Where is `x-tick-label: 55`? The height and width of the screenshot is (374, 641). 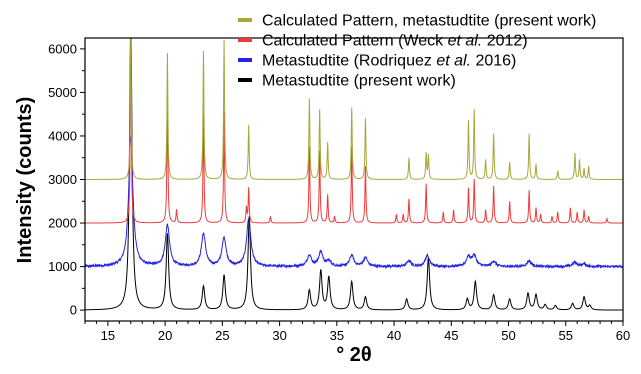
x-tick-label: 55 is located at coordinates (566, 335).